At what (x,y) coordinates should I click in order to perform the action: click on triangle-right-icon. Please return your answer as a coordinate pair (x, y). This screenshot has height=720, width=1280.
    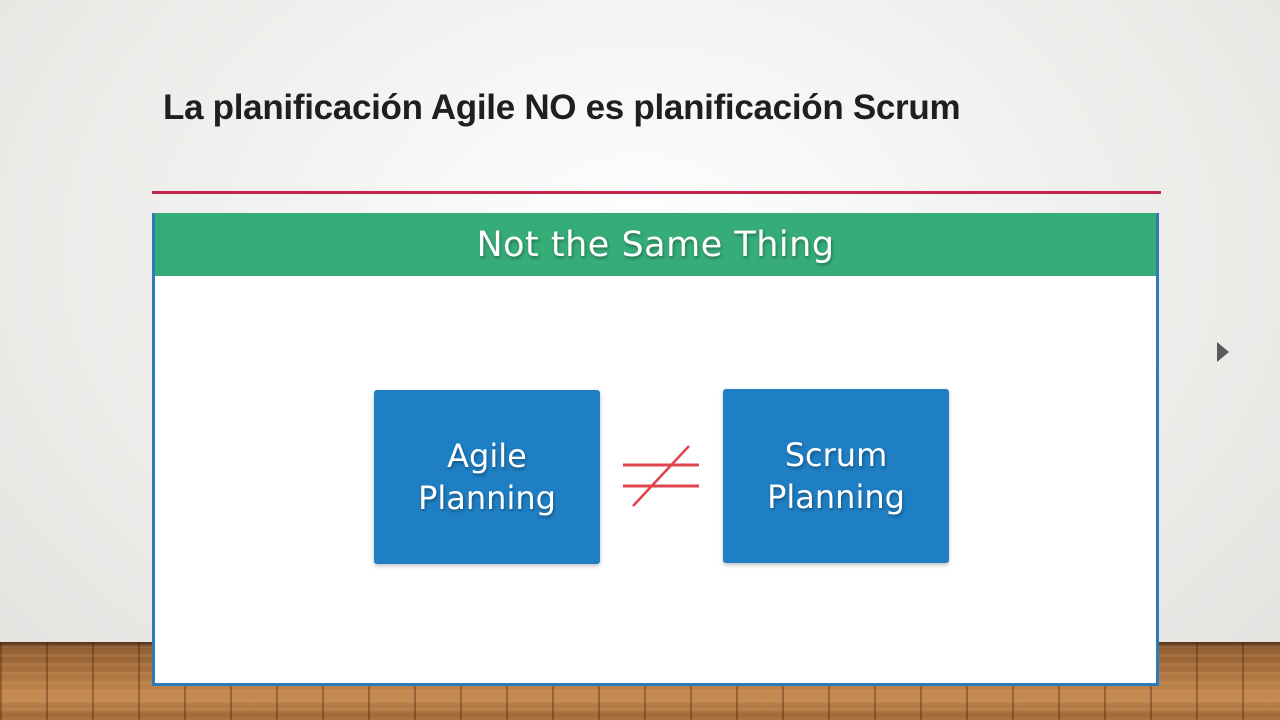
    Looking at the image, I should click on (1223, 352).